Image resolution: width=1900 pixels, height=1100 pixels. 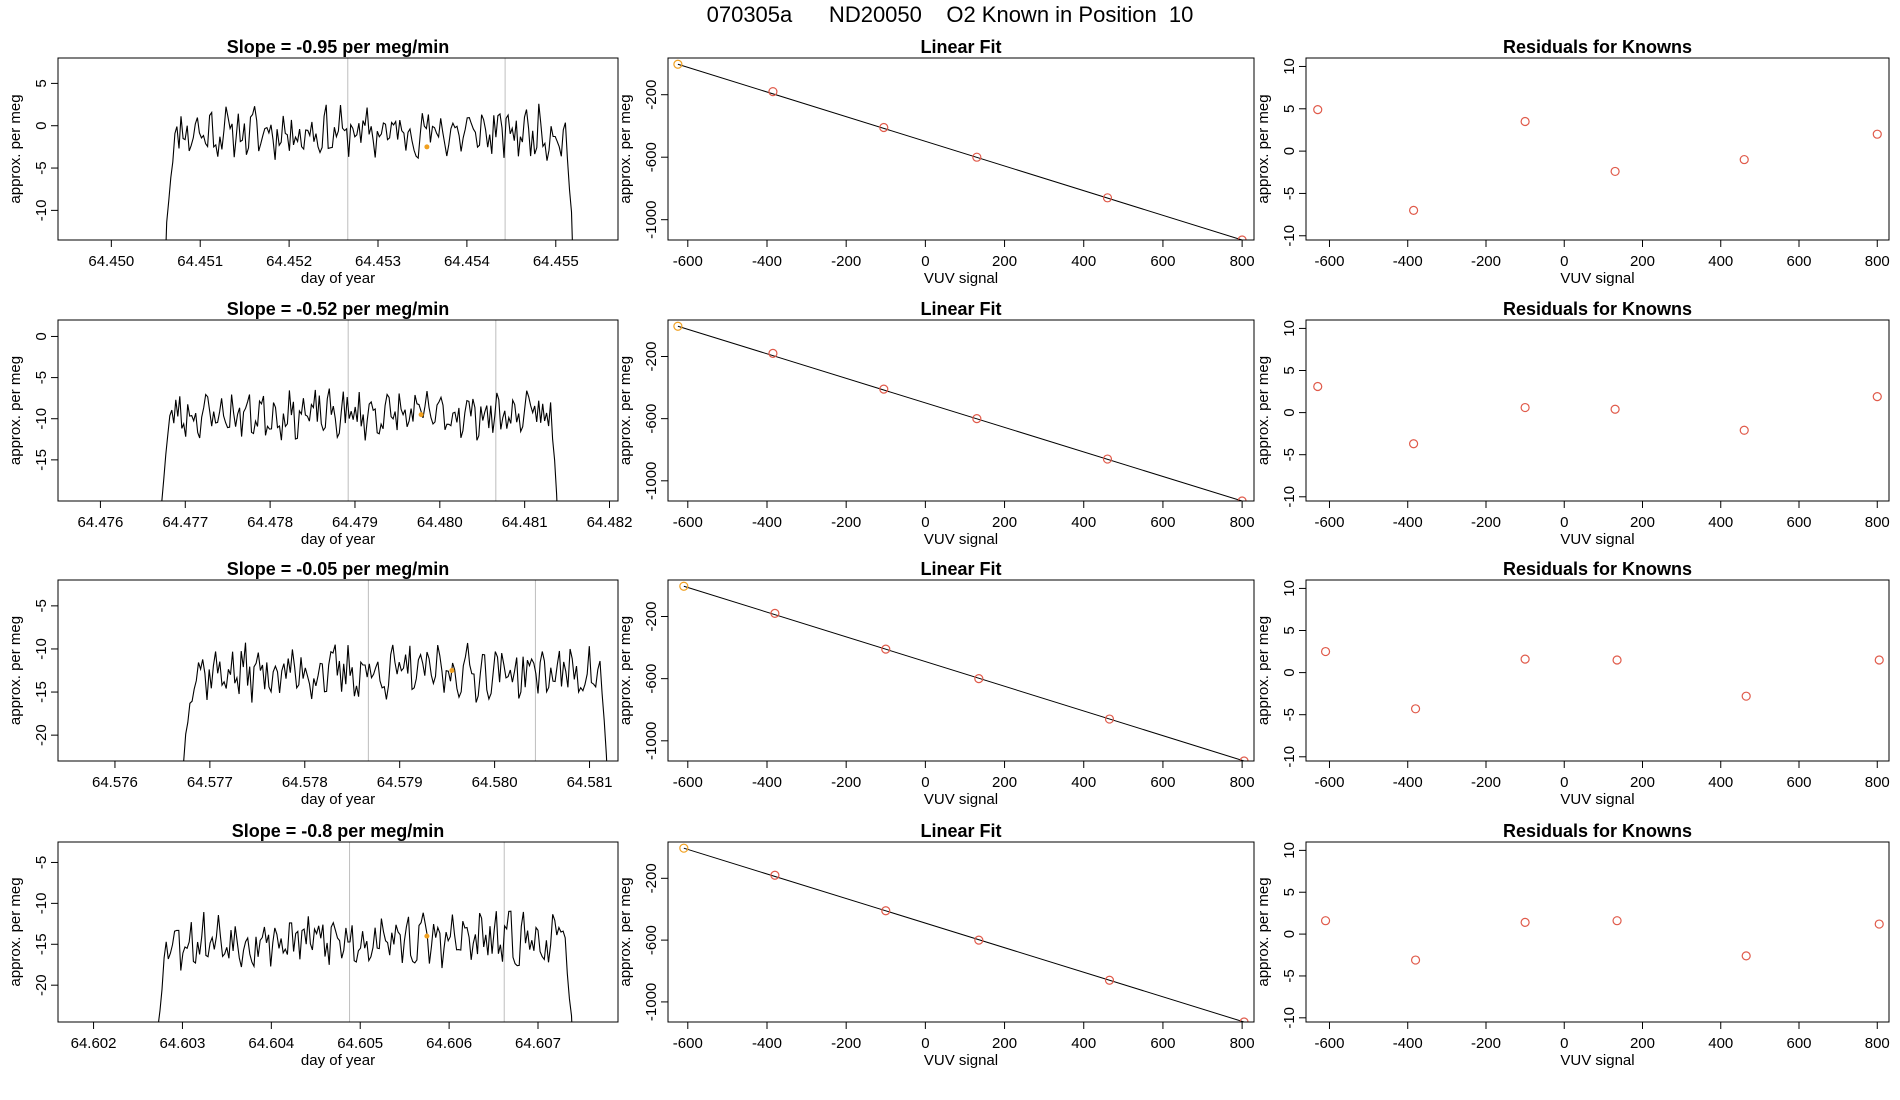 What do you see at coordinates (525, 522) in the screenshot?
I see `x-tick-label: 64.481` at bounding box center [525, 522].